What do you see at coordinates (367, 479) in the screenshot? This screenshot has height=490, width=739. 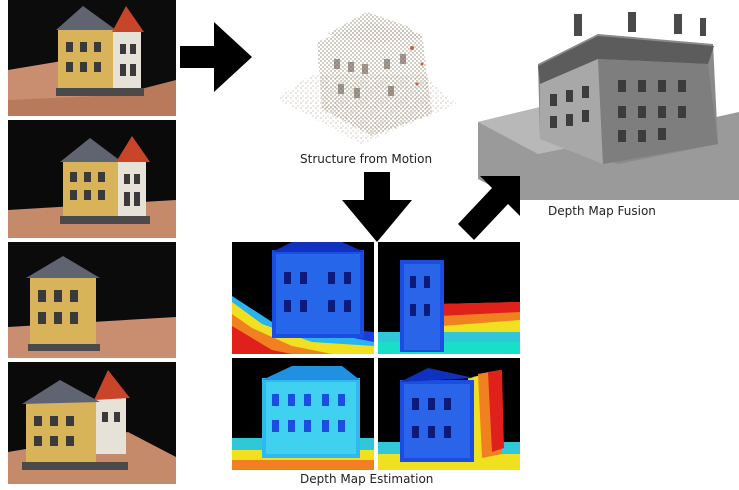 I see `estimation-label: Depth Map Estimation` at bounding box center [367, 479].